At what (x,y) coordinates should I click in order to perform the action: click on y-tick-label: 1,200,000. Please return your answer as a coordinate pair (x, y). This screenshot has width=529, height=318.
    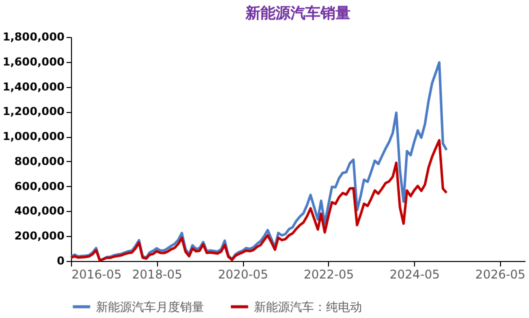
    Looking at the image, I should click on (33, 111).